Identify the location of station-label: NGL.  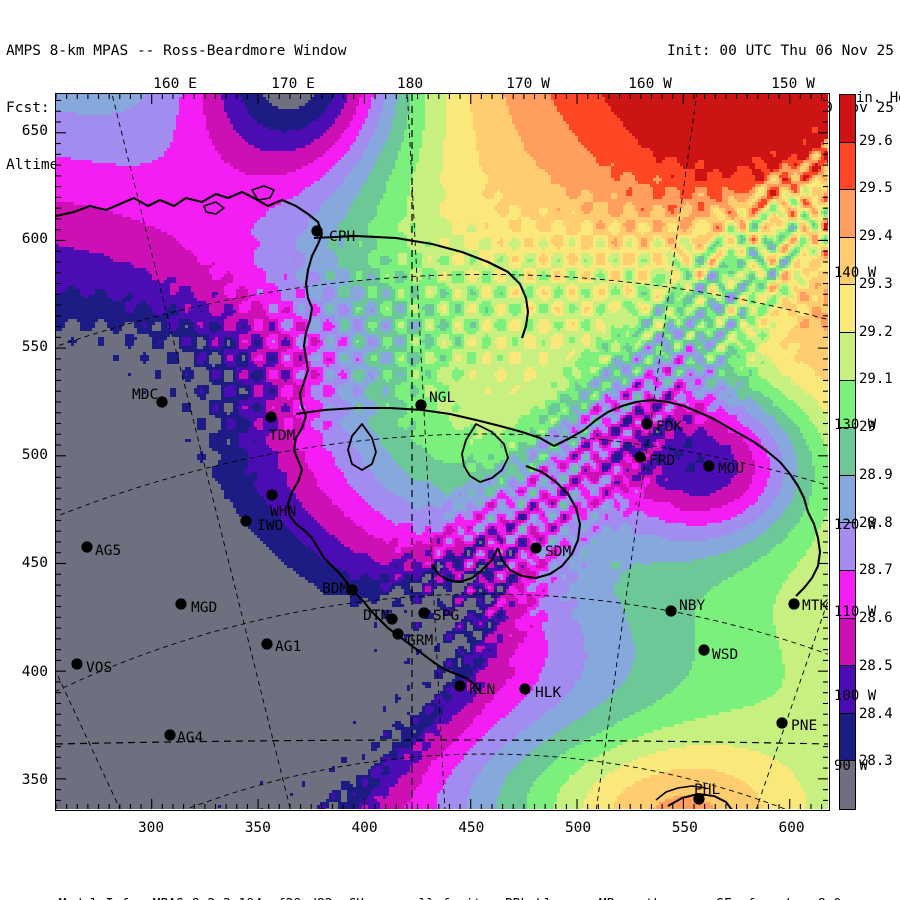
(442, 398).